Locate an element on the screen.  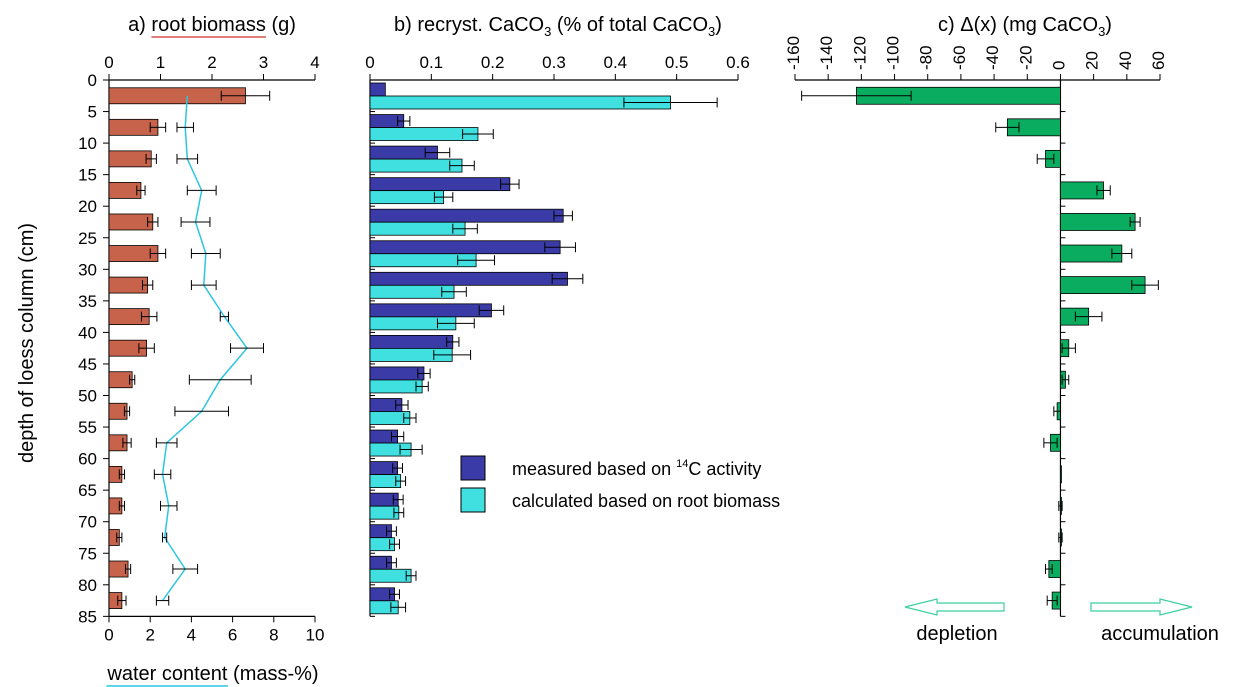
panel-a-title-main: root biomass is located at coordinates (208, 25).